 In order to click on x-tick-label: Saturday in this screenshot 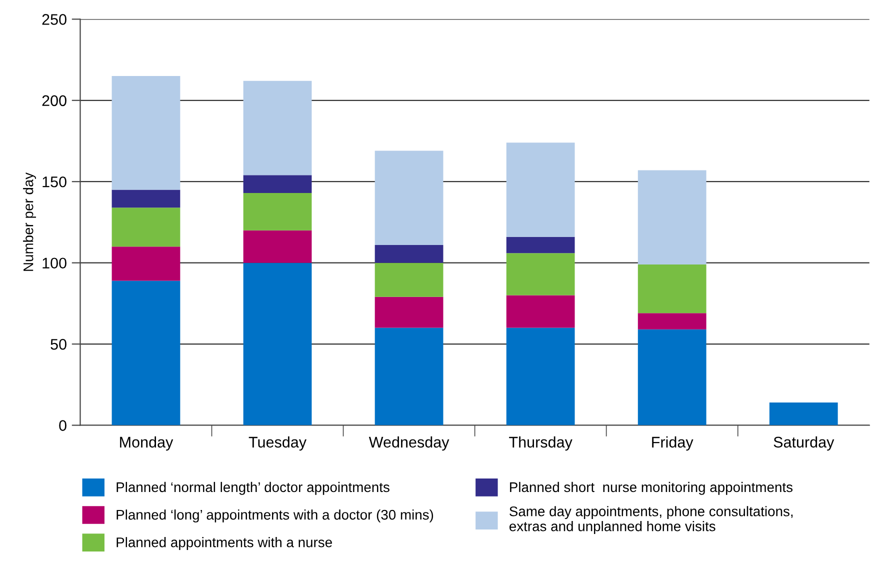, I will do `click(804, 443)`.